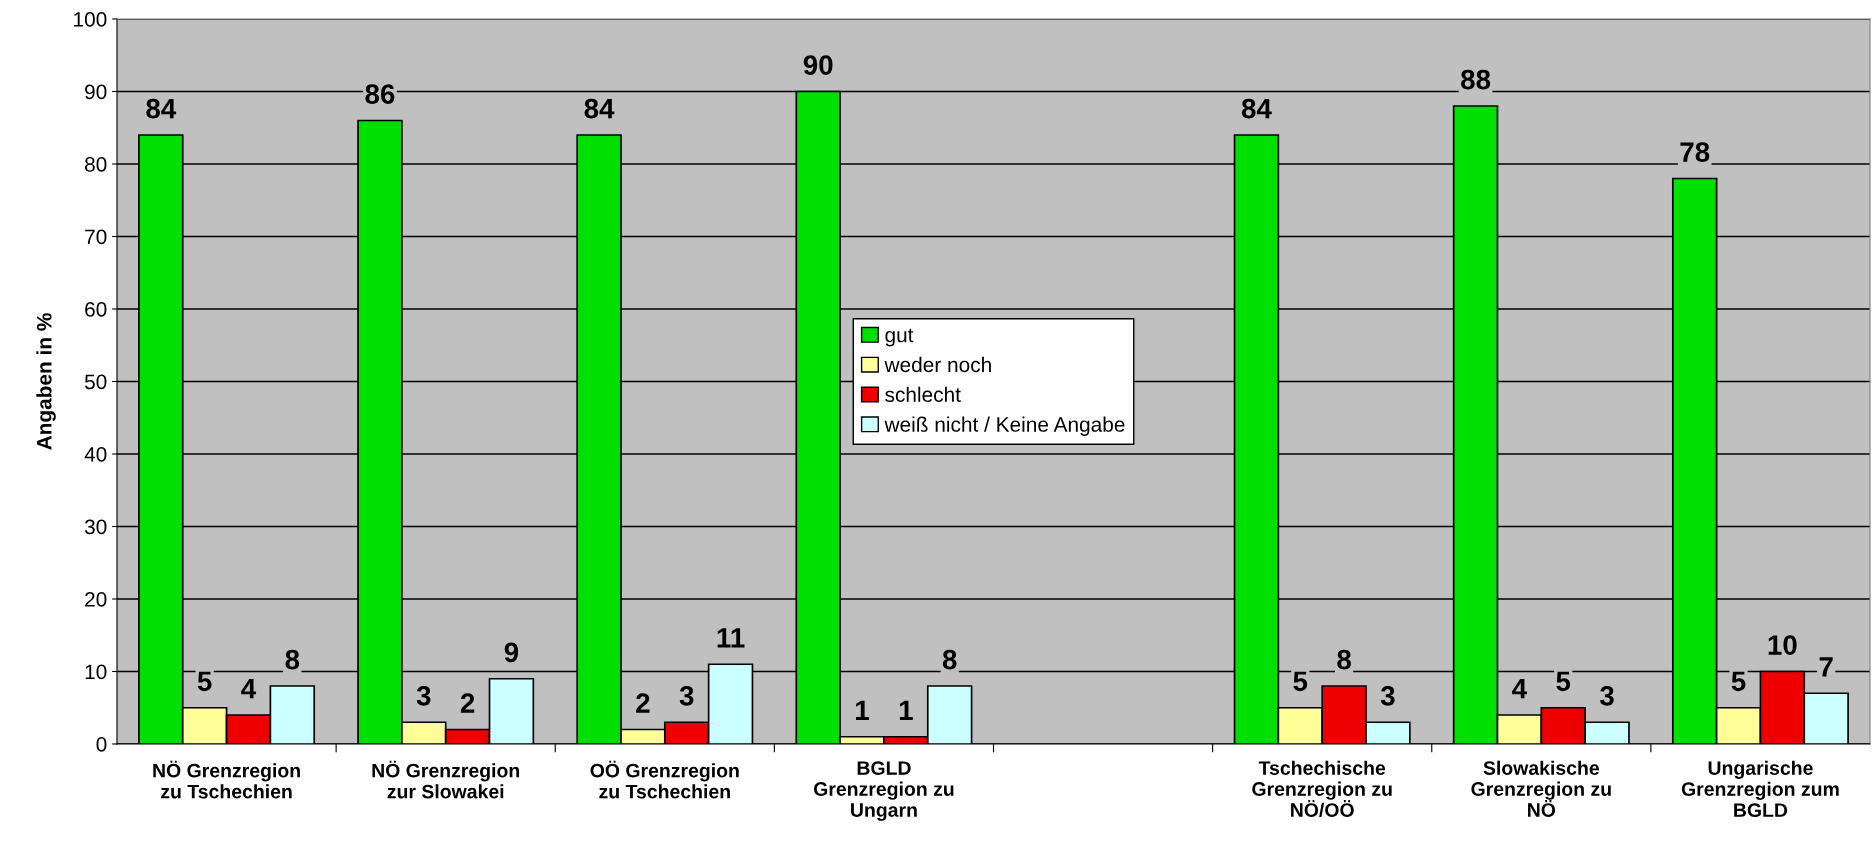 The height and width of the screenshot is (856, 1872). What do you see at coordinates (937, 364) in the screenshot?
I see `legend-label: weder noch` at bounding box center [937, 364].